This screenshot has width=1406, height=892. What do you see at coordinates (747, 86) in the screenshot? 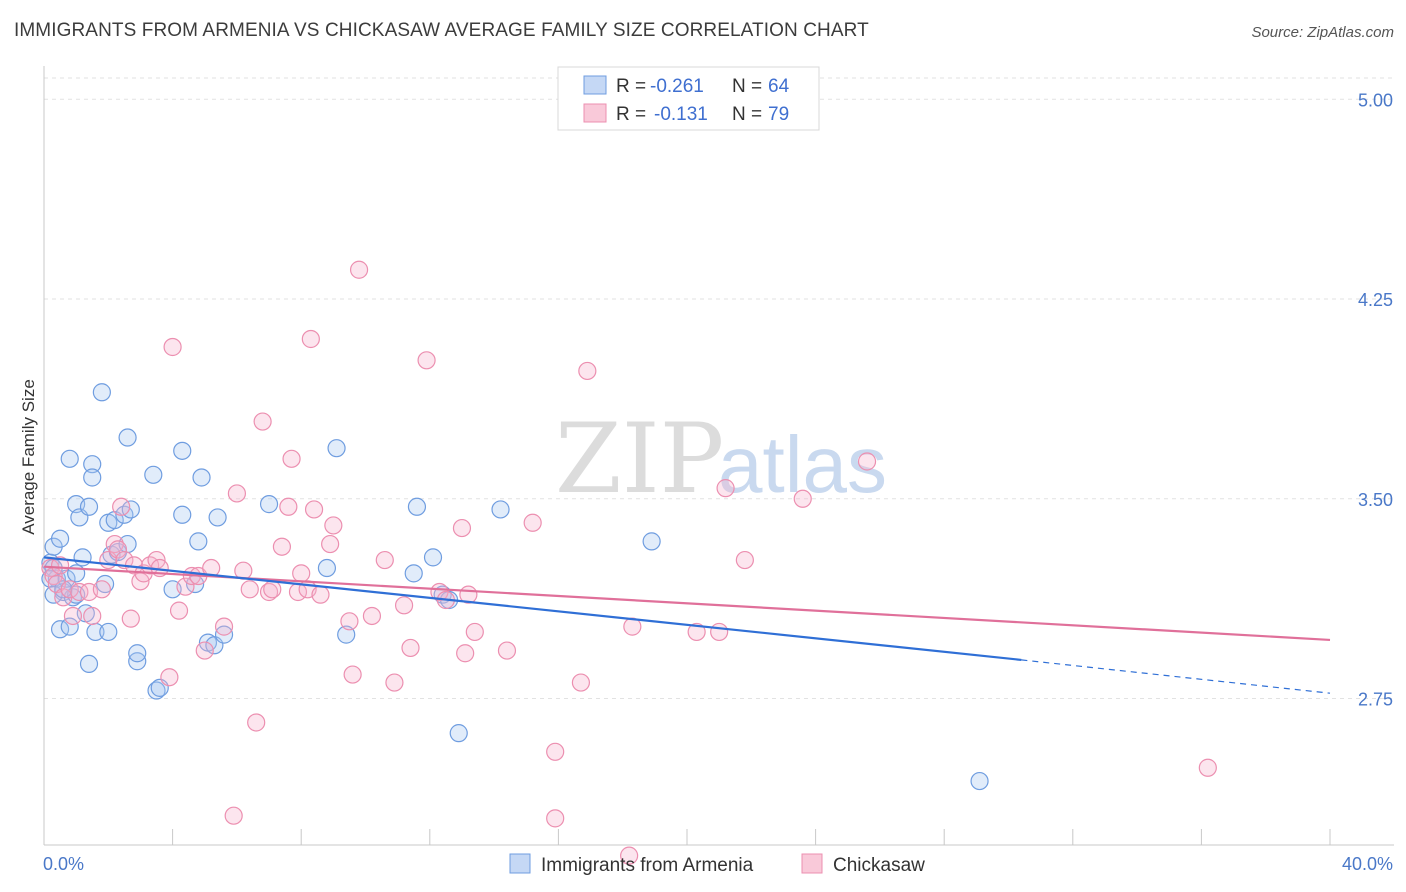
I see `legend-n-label-1: N =` at bounding box center [747, 86].